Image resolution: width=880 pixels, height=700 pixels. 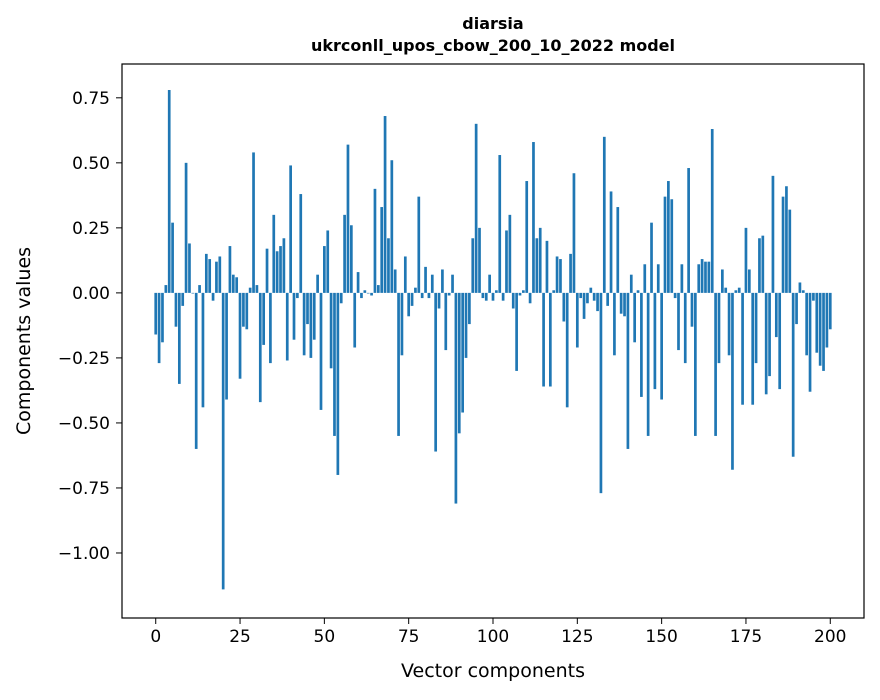 I want to click on x-tick-label: 200, so click(x=830, y=637).